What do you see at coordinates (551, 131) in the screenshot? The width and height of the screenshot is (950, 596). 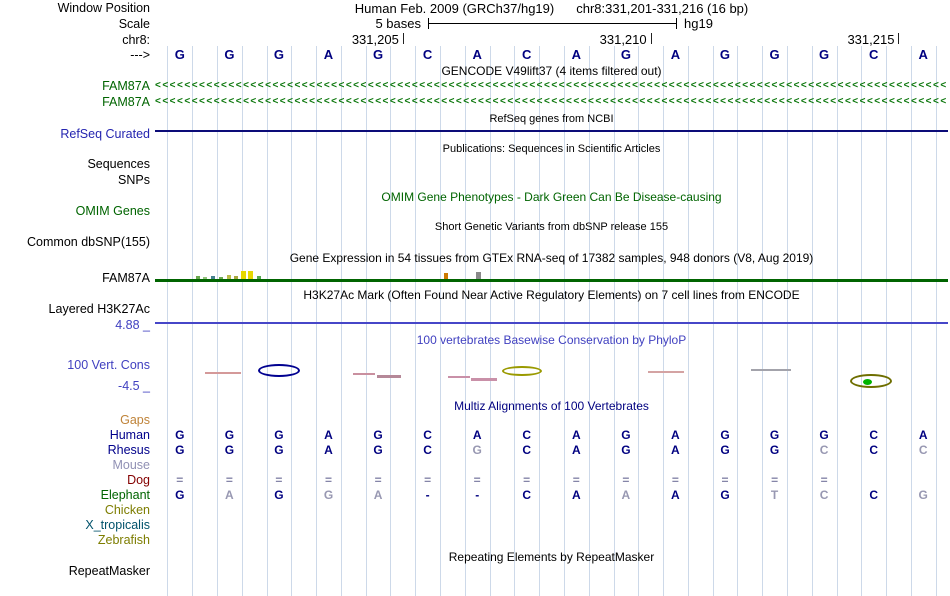 I see `refseq-gene-line` at bounding box center [551, 131].